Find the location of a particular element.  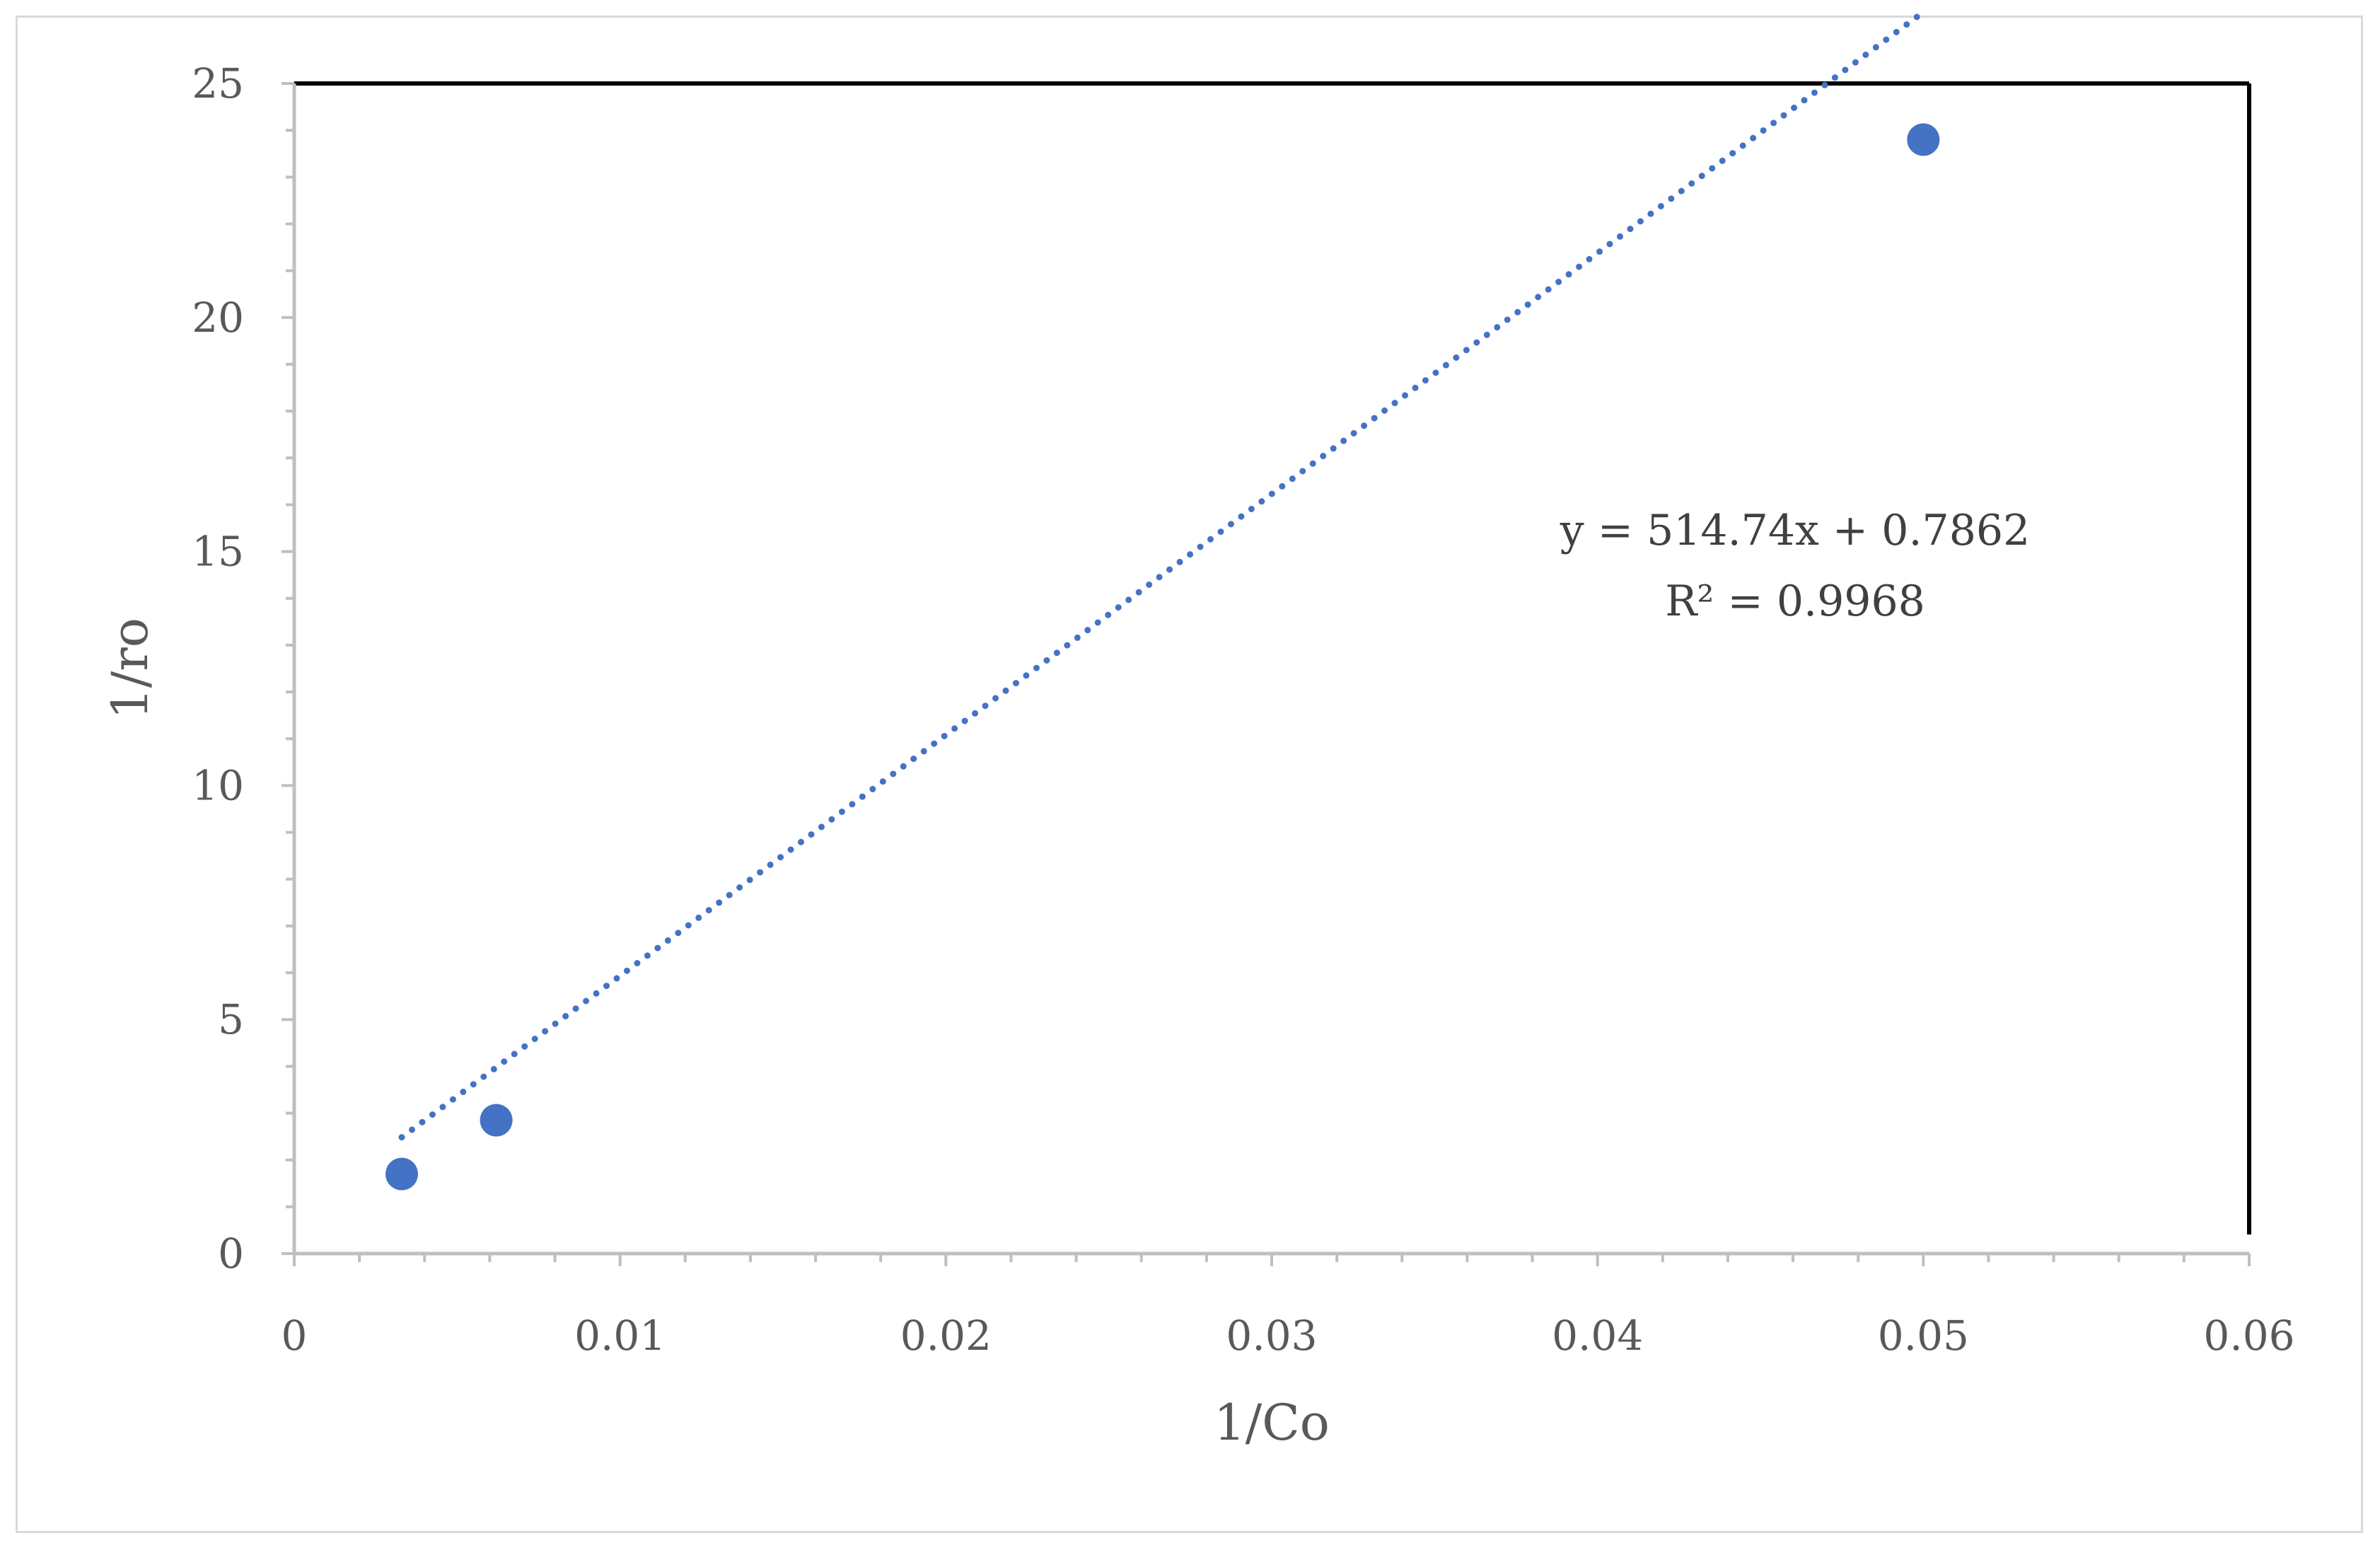

y-tick-label: 5 is located at coordinates (231, 1019).